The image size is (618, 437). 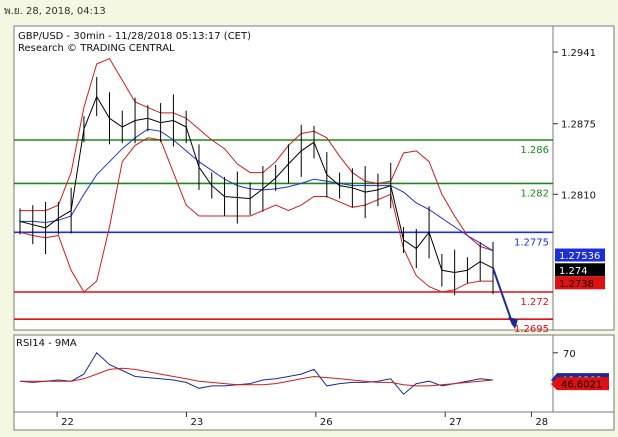 I want to click on rsi-ma-line, so click(x=257, y=377).